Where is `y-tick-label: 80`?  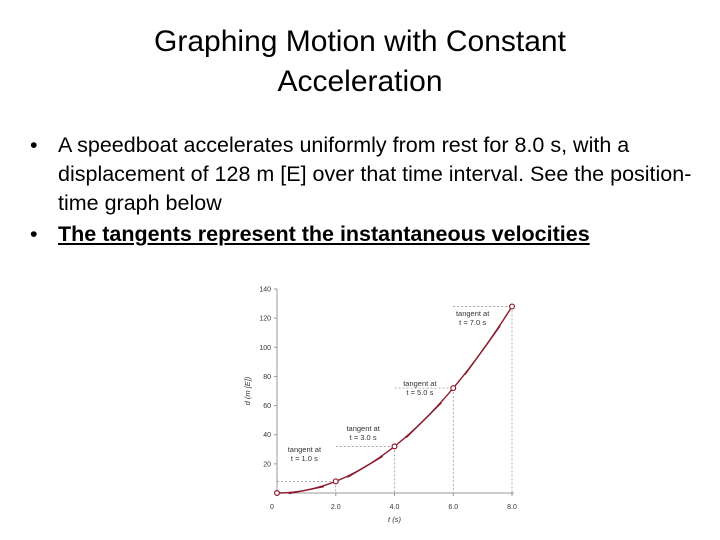 y-tick-label: 80 is located at coordinates (267, 377).